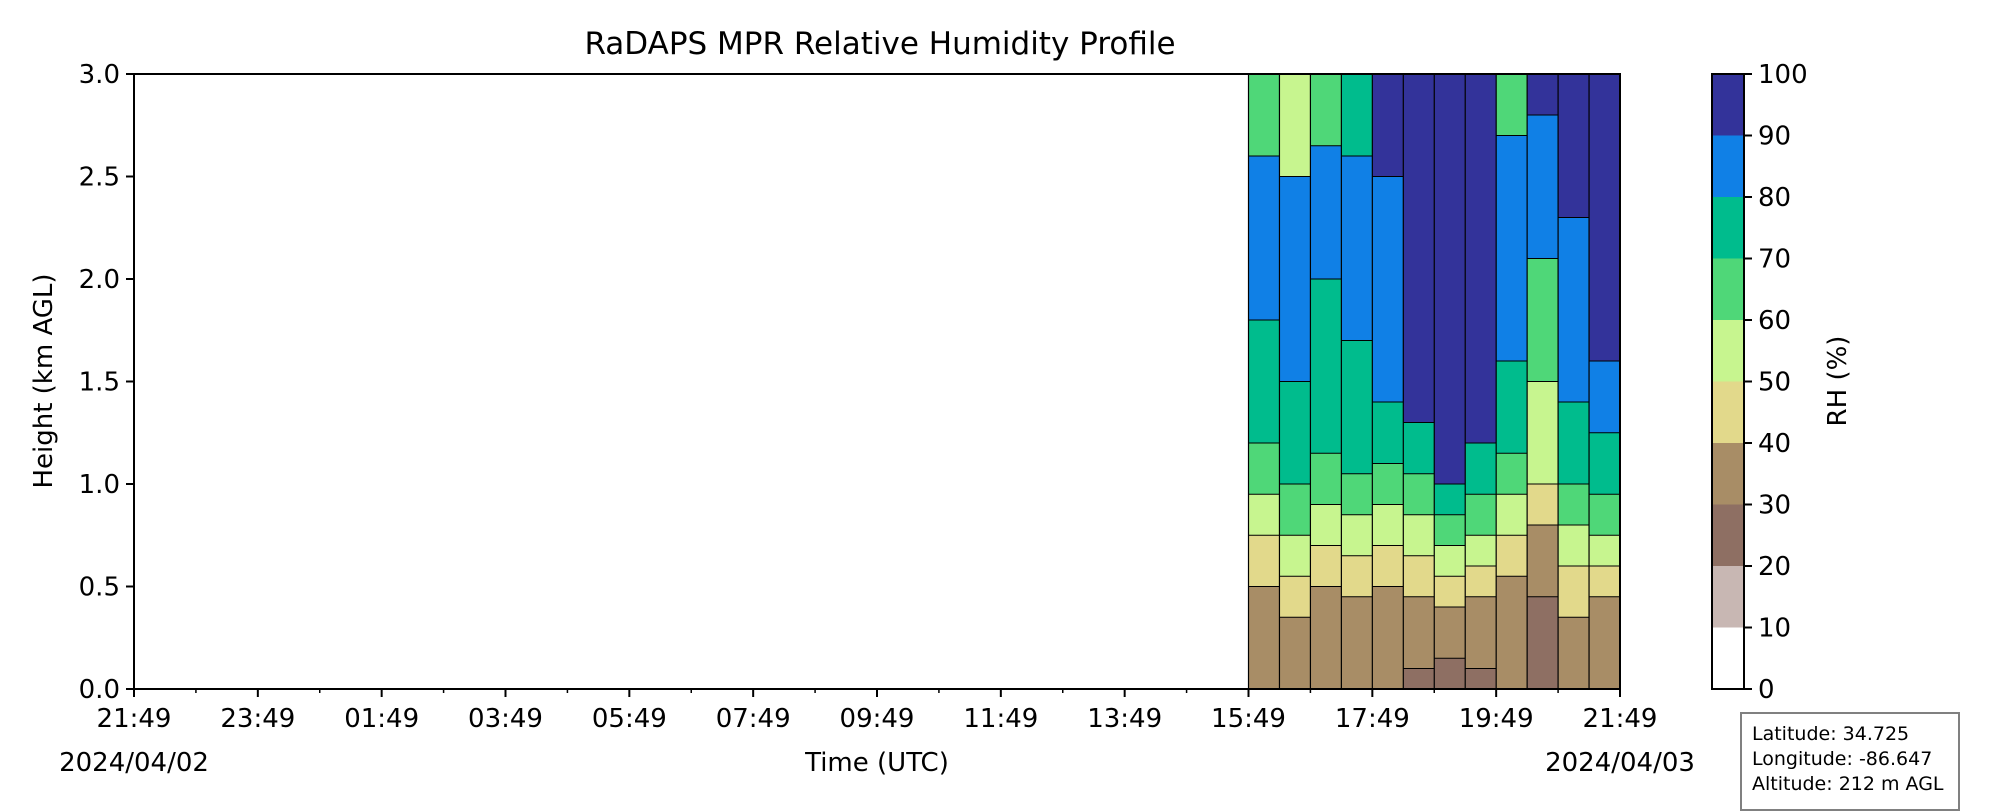 This screenshot has width=2000, height=811. I want to click on colorbar-label: RH (%), so click(1838, 381).